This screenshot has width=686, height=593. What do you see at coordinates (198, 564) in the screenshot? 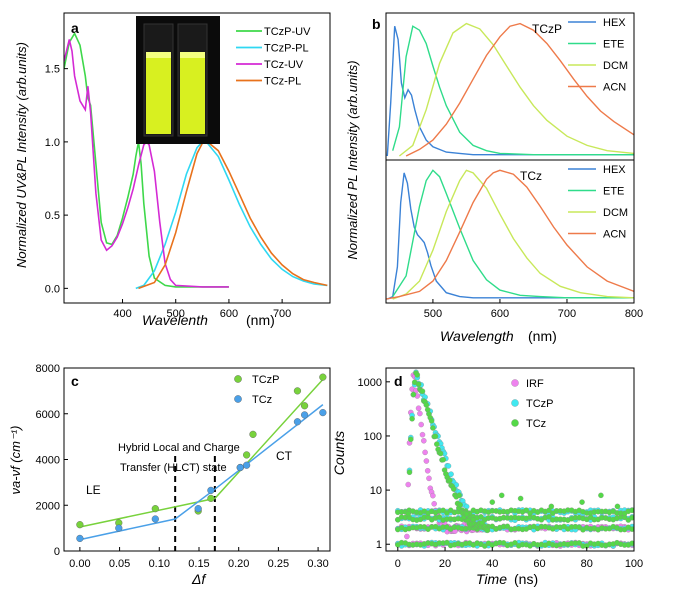
I see `x-tick-label: 0.15` at bounding box center [198, 564].